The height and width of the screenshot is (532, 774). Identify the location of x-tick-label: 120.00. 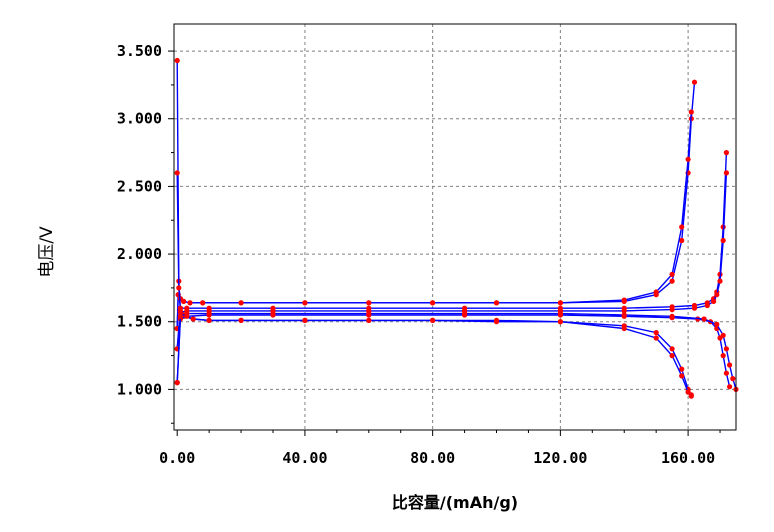
(560, 458).